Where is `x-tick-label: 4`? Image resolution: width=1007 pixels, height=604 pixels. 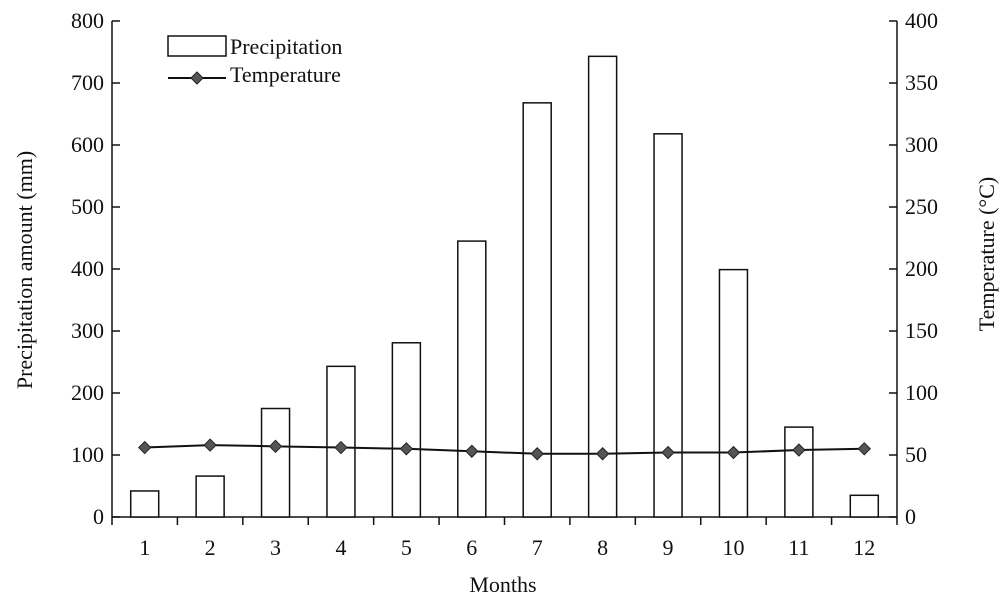
x-tick-label: 4 is located at coordinates (340, 547).